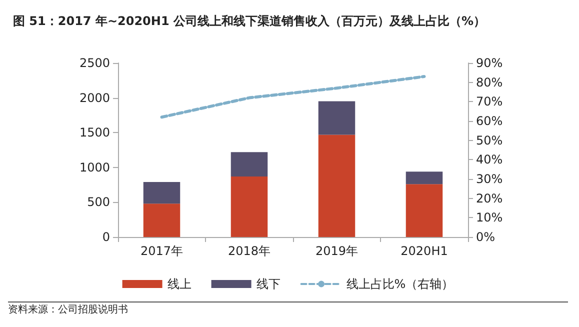  What do you see at coordinates (293, 97) in the screenshot?
I see `line-series` at bounding box center [293, 97].